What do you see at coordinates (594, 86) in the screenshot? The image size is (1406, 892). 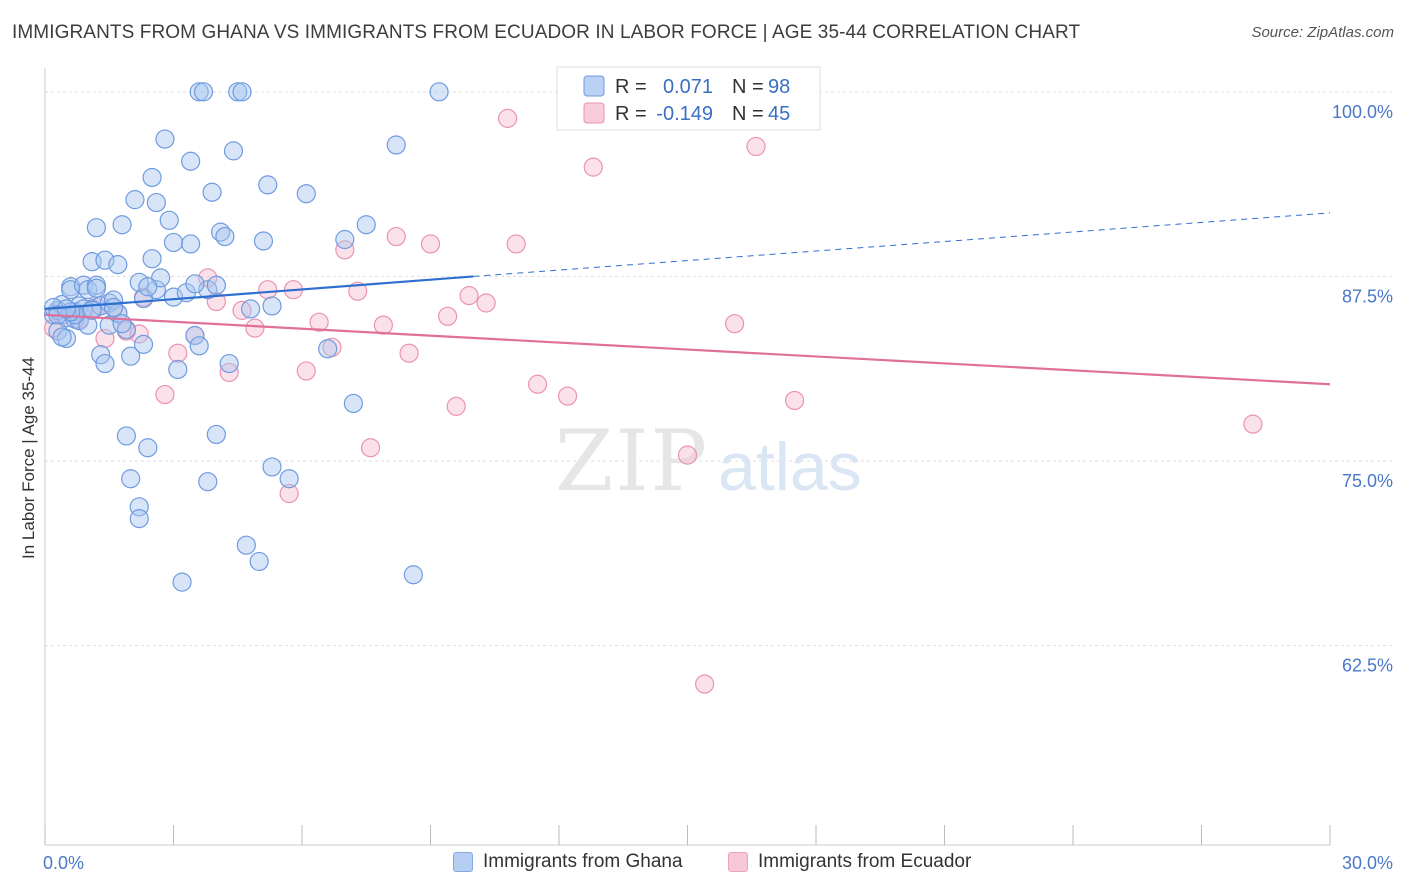 I see `legend-ghana-swatch` at bounding box center [594, 86].